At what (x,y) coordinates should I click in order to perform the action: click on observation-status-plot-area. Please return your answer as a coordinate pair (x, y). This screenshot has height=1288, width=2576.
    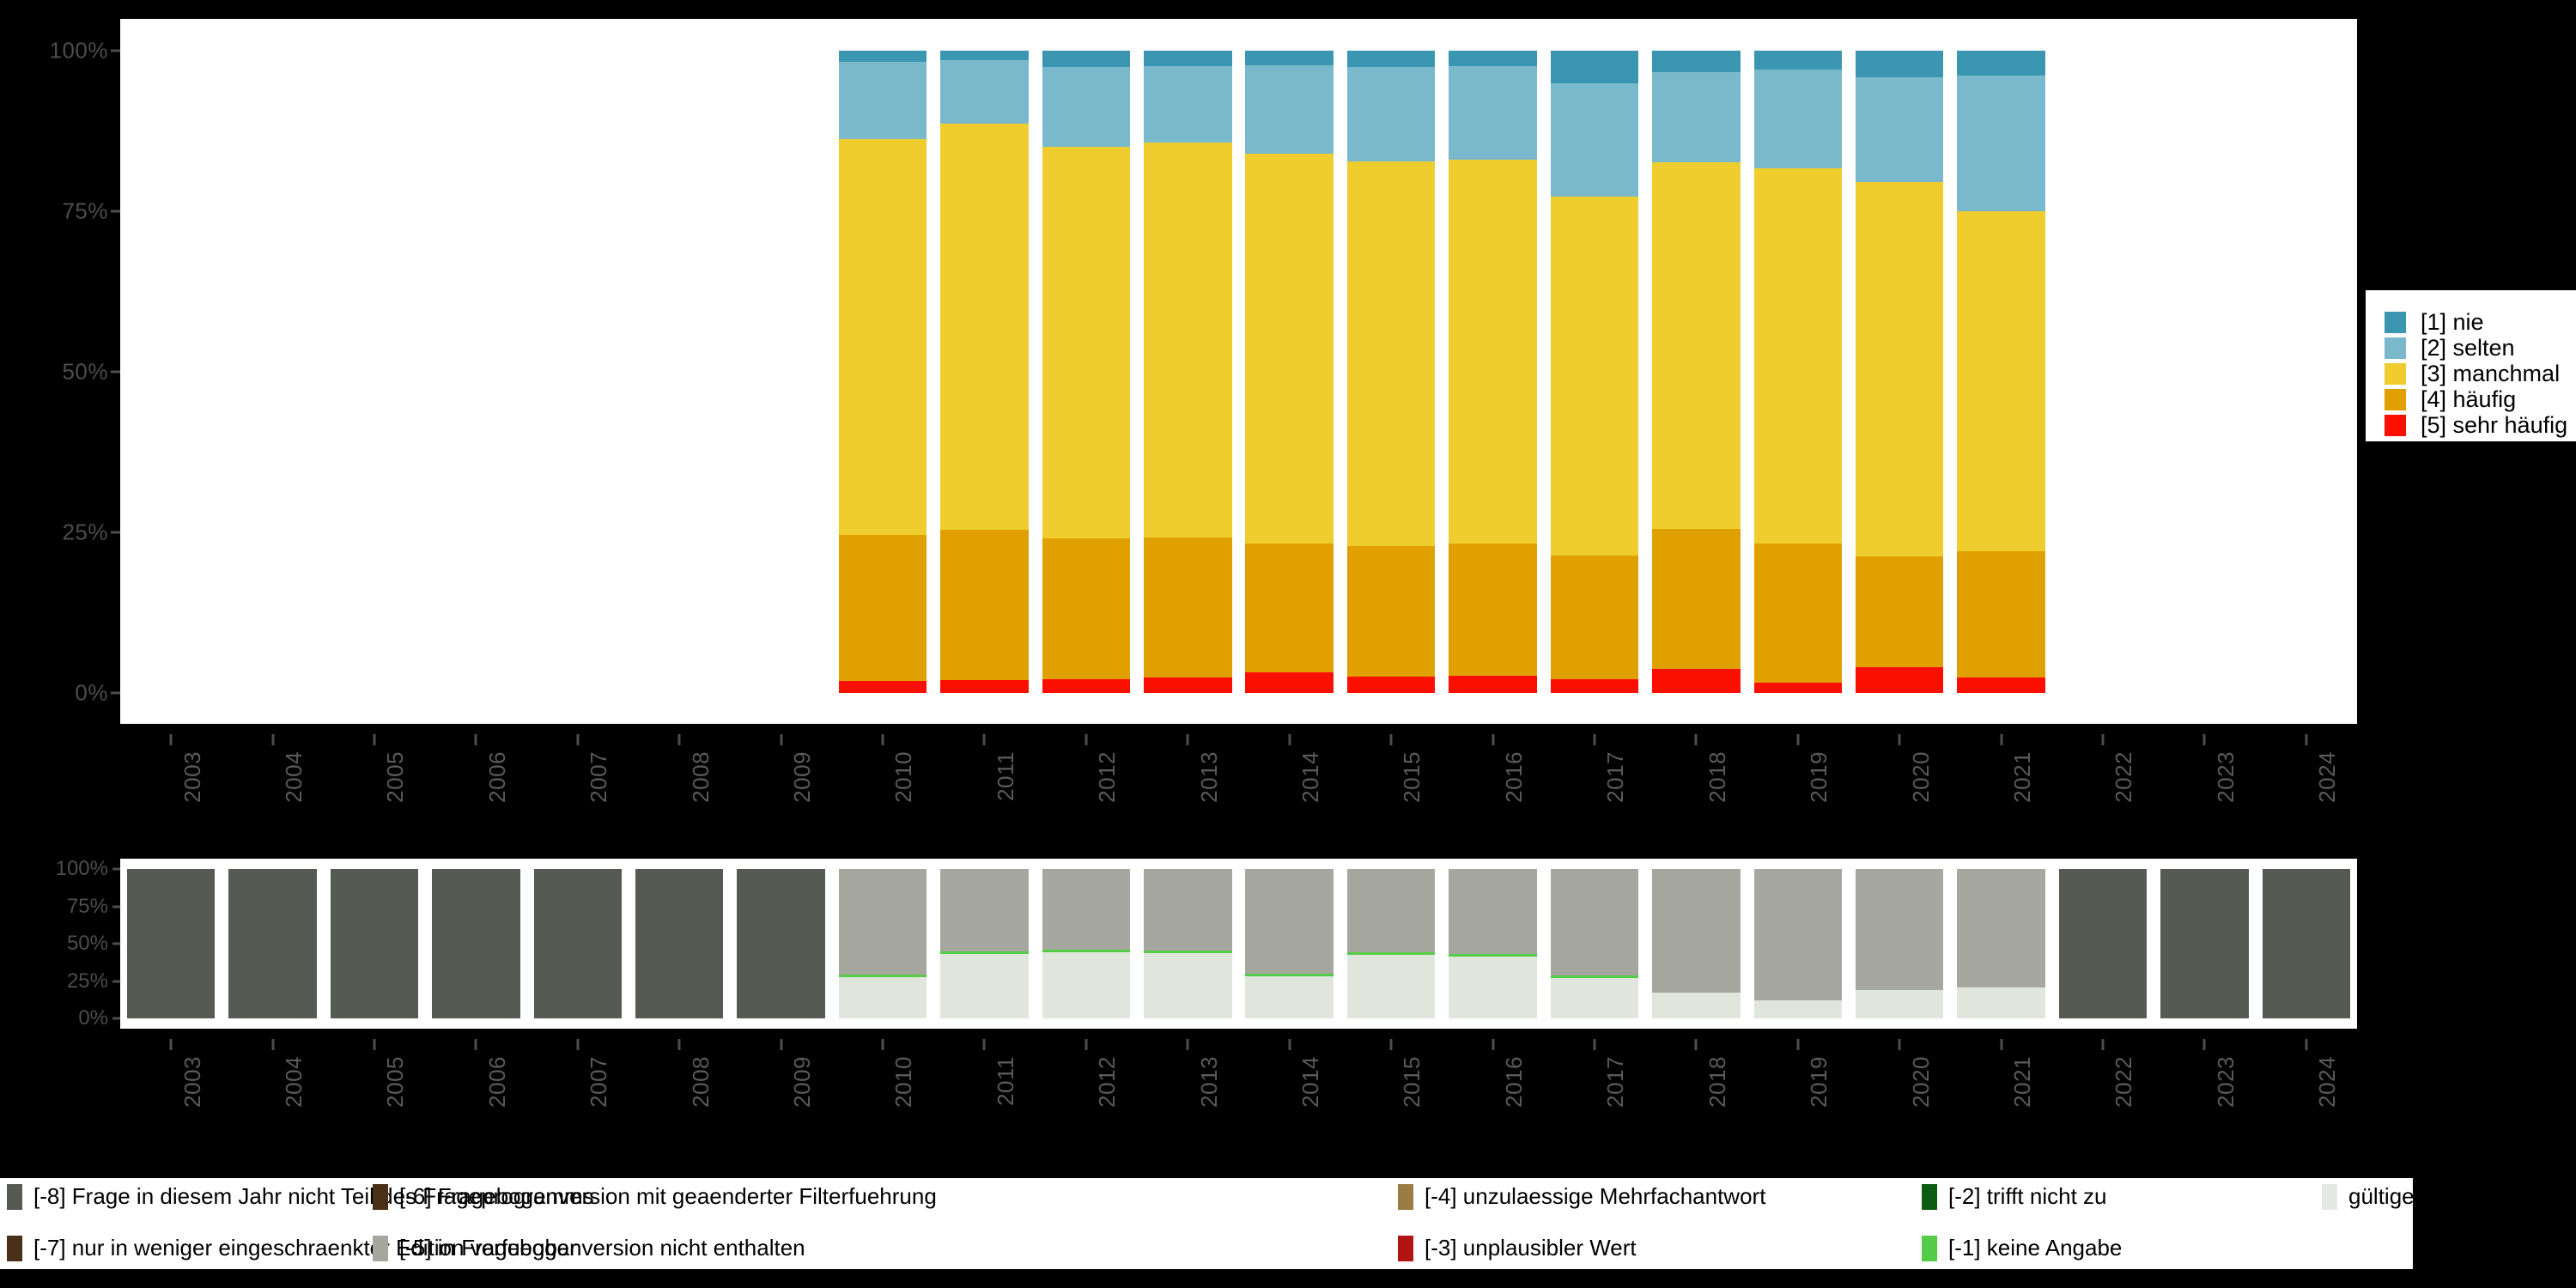
    Looking at the image, I should click on (1239, 944).